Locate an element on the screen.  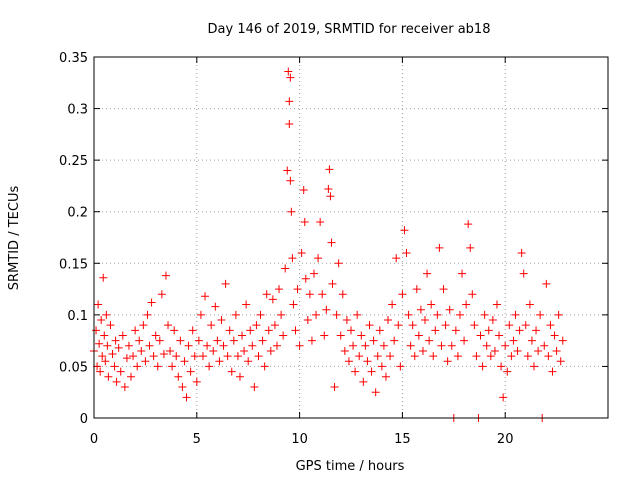
x-axis-label: GPS time / hours is located at coordinates (350, 466).